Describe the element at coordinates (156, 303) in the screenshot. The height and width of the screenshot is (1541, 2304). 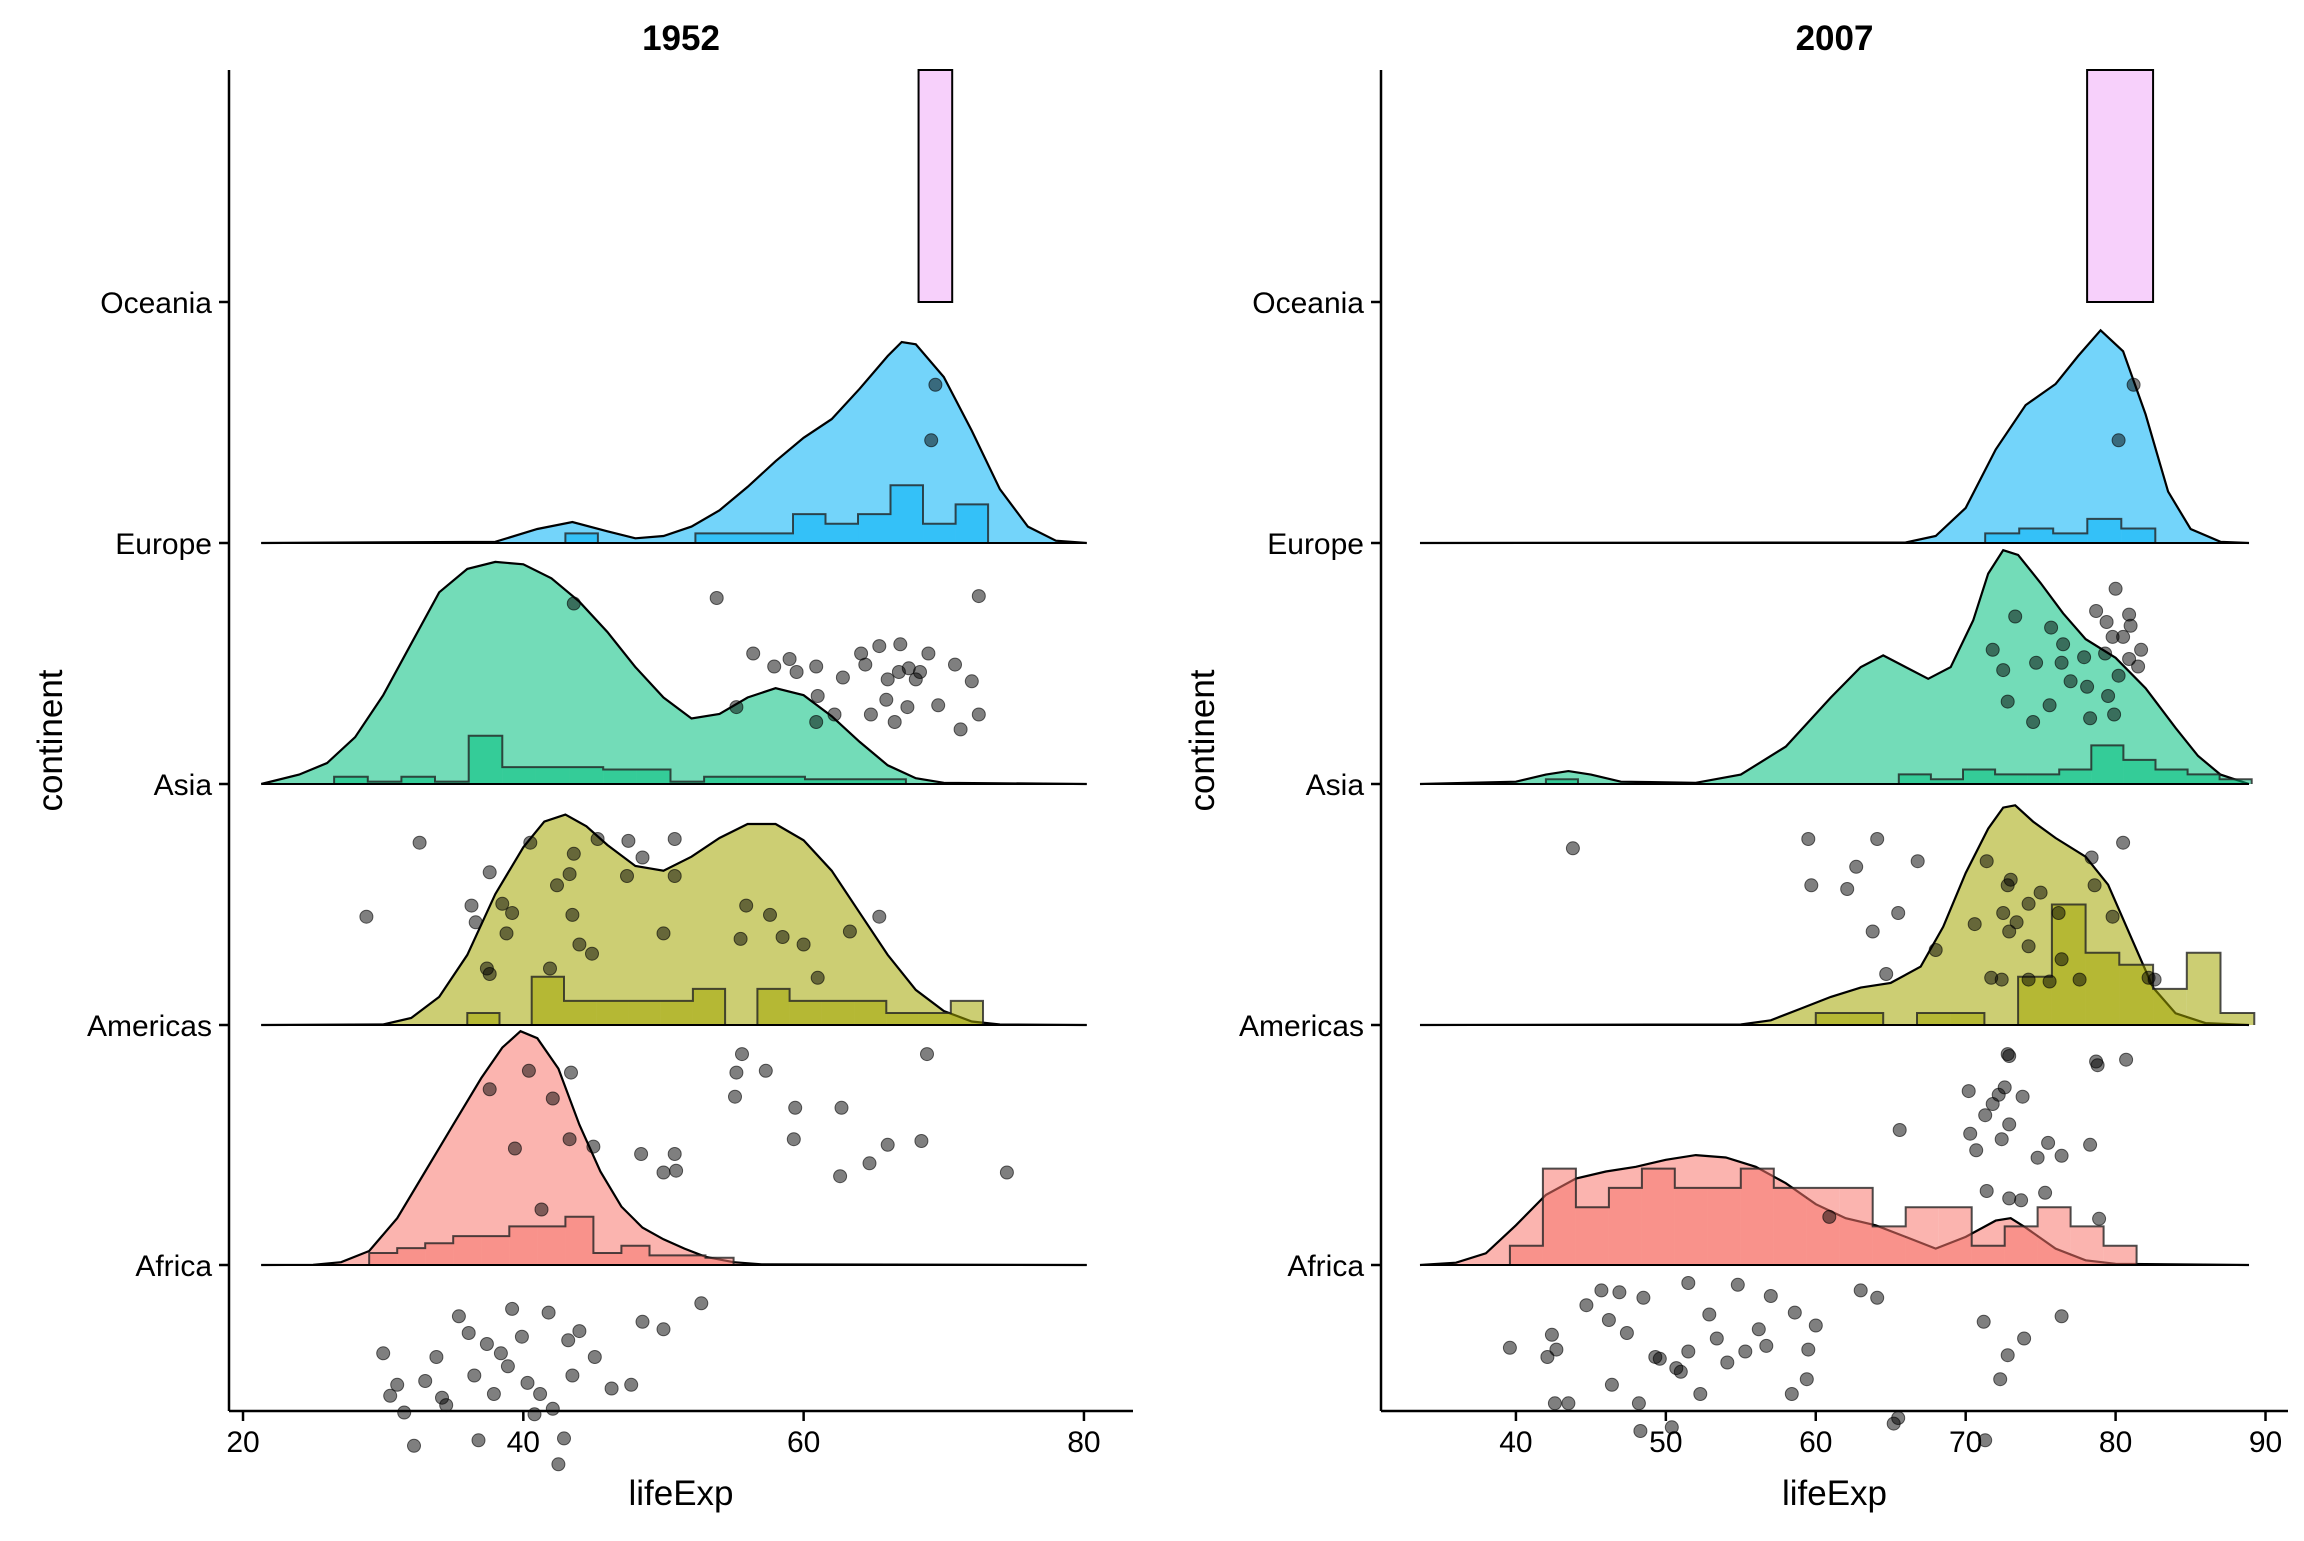
I see `y-tick-label: Oceania` at that location.